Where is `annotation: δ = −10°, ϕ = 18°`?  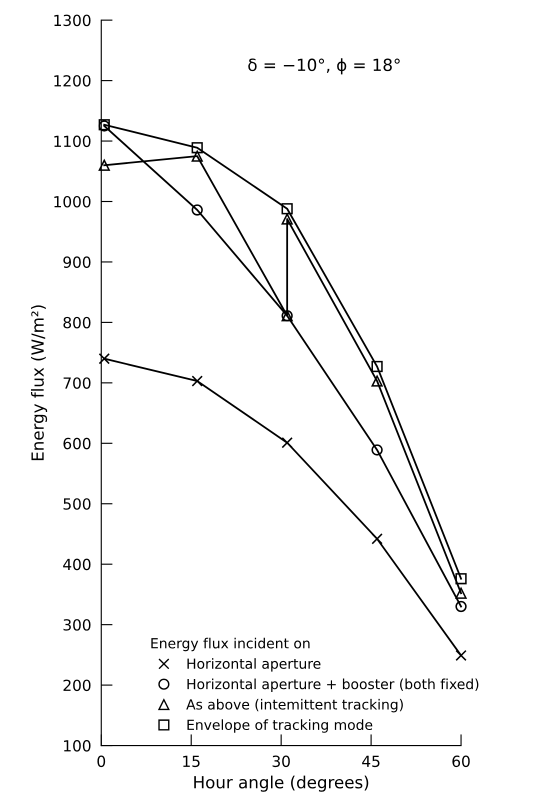
annotation: δ = −10°, ϕ = 18° is located at coordinates (324, 66).